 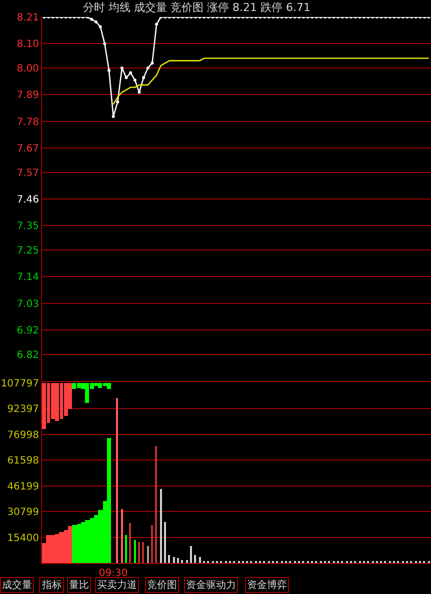 I want to click on y-tick-label: 7.35, so click(x=27, y=226).